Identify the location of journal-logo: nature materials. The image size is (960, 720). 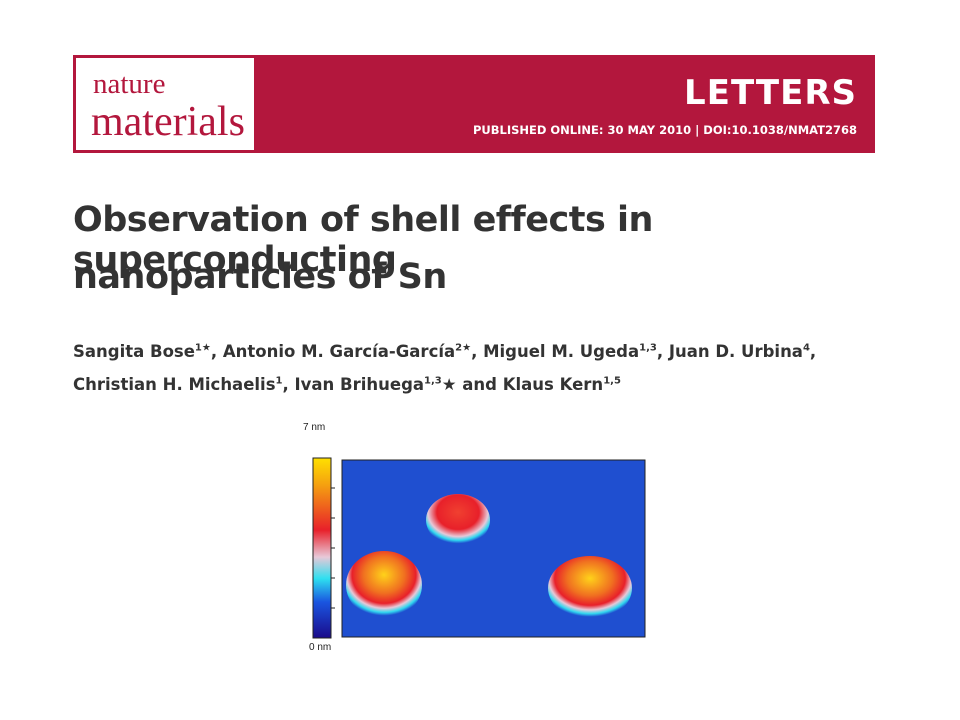
(165, 104).